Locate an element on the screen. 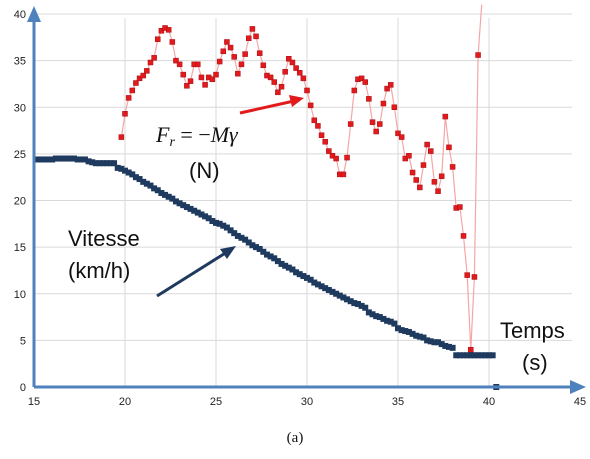  force-formula-M: Mγ is located at coordinates (224, 134).